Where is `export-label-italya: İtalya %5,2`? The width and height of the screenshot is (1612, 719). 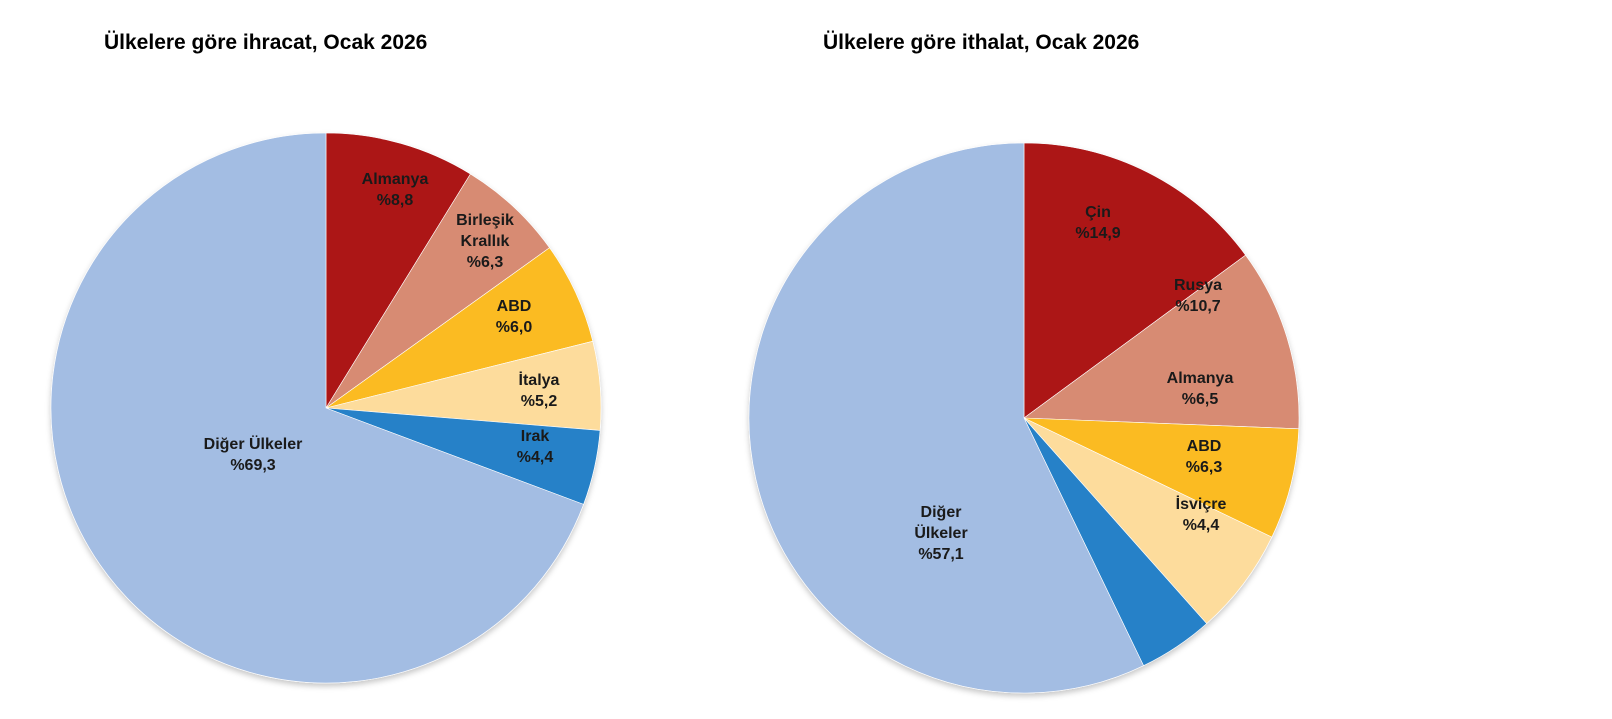
export-label-italya: İtalya %5,2 is located at coordinates (539, 390).